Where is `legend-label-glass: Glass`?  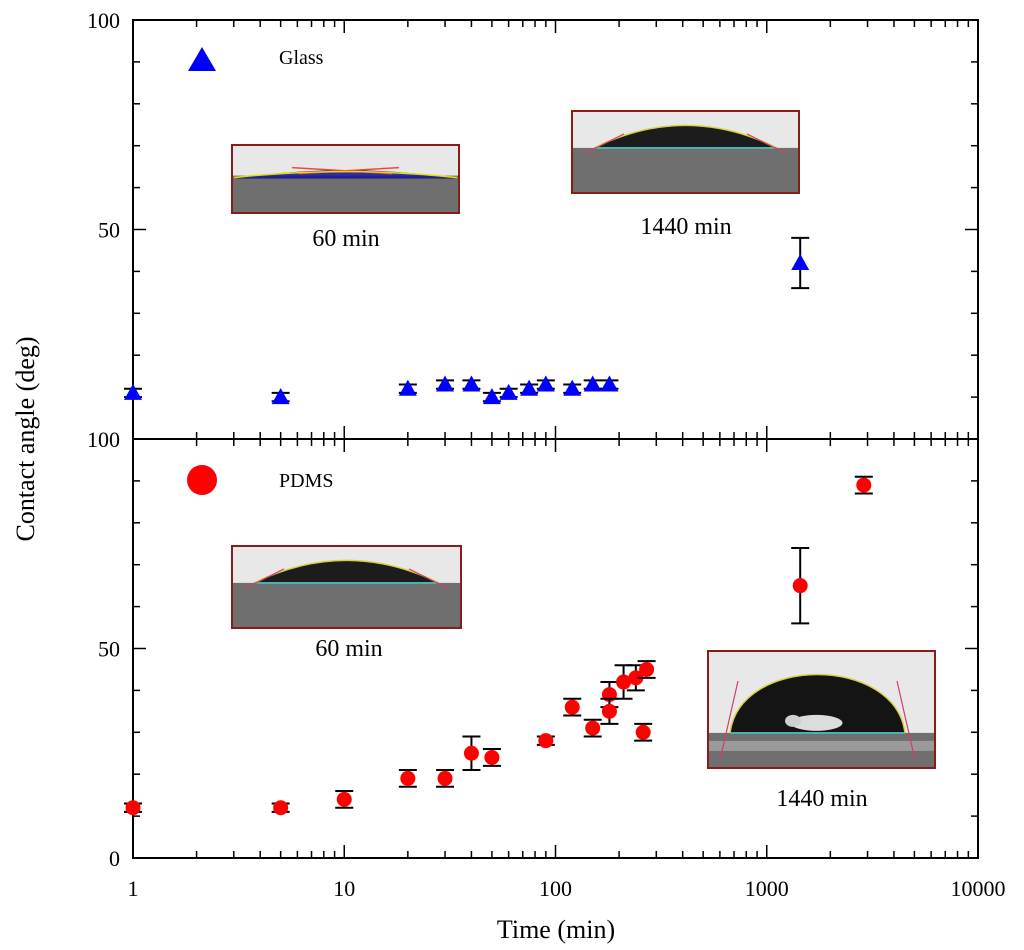 legend-label-glass: Glass is located at coordinates (301, 58).